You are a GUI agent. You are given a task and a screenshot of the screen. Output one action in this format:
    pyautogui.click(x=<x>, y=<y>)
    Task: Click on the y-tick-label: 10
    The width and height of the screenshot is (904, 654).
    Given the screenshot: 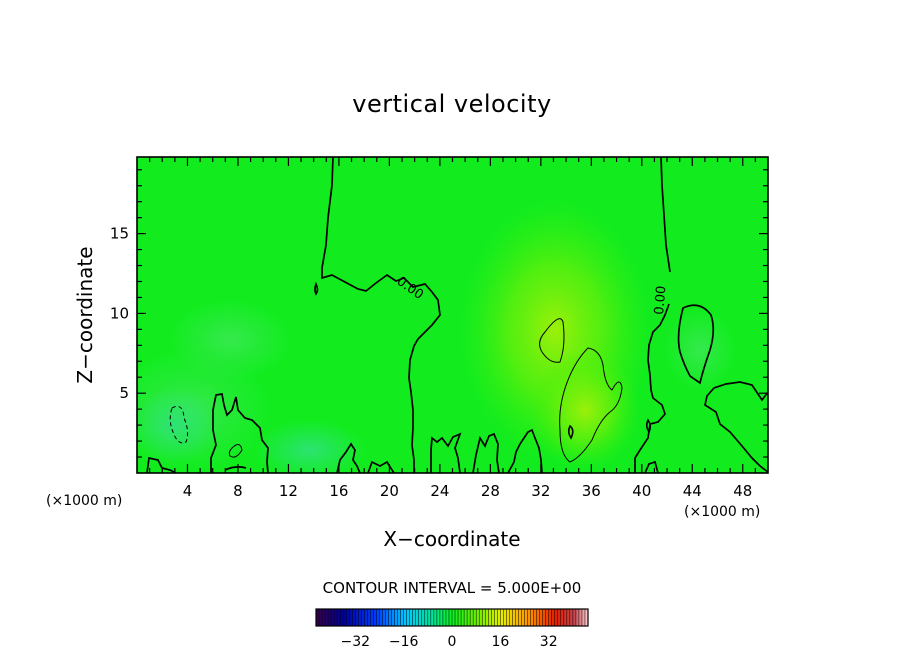 What is the action you would take?
    pyautogui.click(x=119, y=313)
    